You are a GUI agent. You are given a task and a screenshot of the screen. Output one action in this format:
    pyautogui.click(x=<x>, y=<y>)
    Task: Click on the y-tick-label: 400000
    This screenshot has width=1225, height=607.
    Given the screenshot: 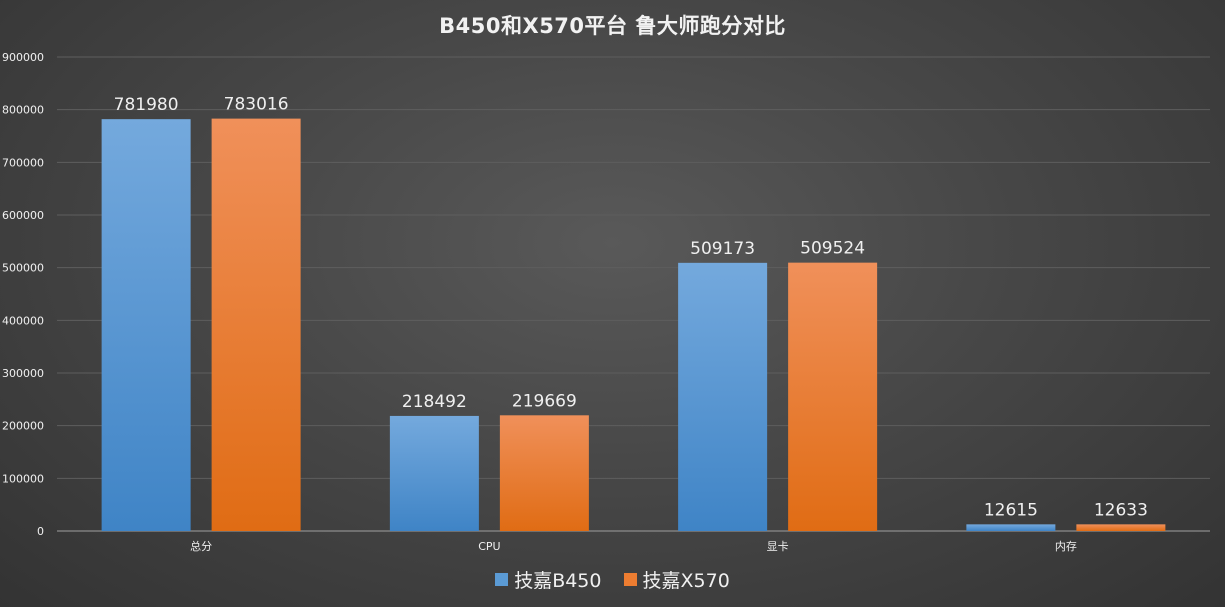 What is the action you would take?
    pyautogui.click(x=23, y=320)
    